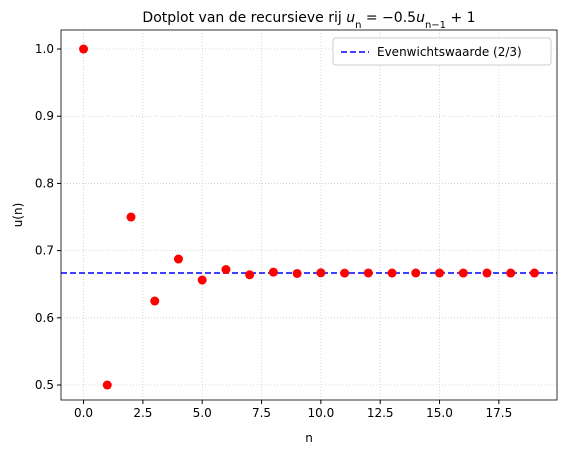 The height and width of the screenshot is (455, 567). Describe the element at coordinates (202, 413) in the screenshot. I see `x-tick-label: 5.0` at that location.